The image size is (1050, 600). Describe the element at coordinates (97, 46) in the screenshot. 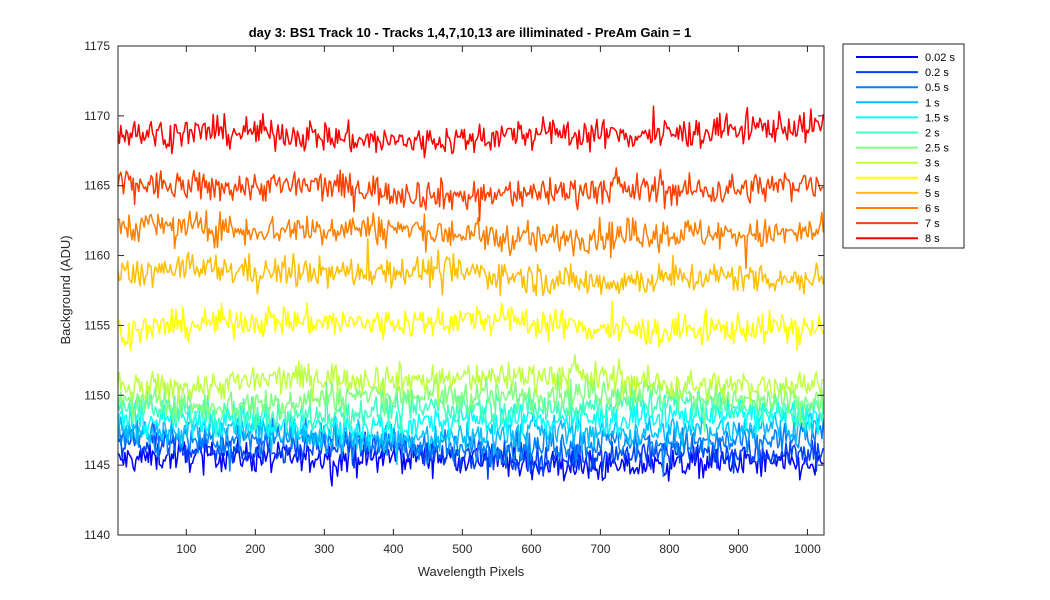

I see `y-tick-label: 1175` at that location.